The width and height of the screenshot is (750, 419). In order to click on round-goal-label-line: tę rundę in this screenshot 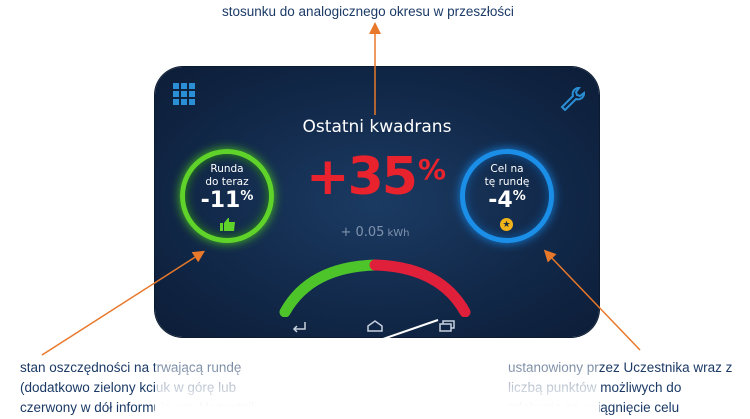, I will do `click(507, 182)`.